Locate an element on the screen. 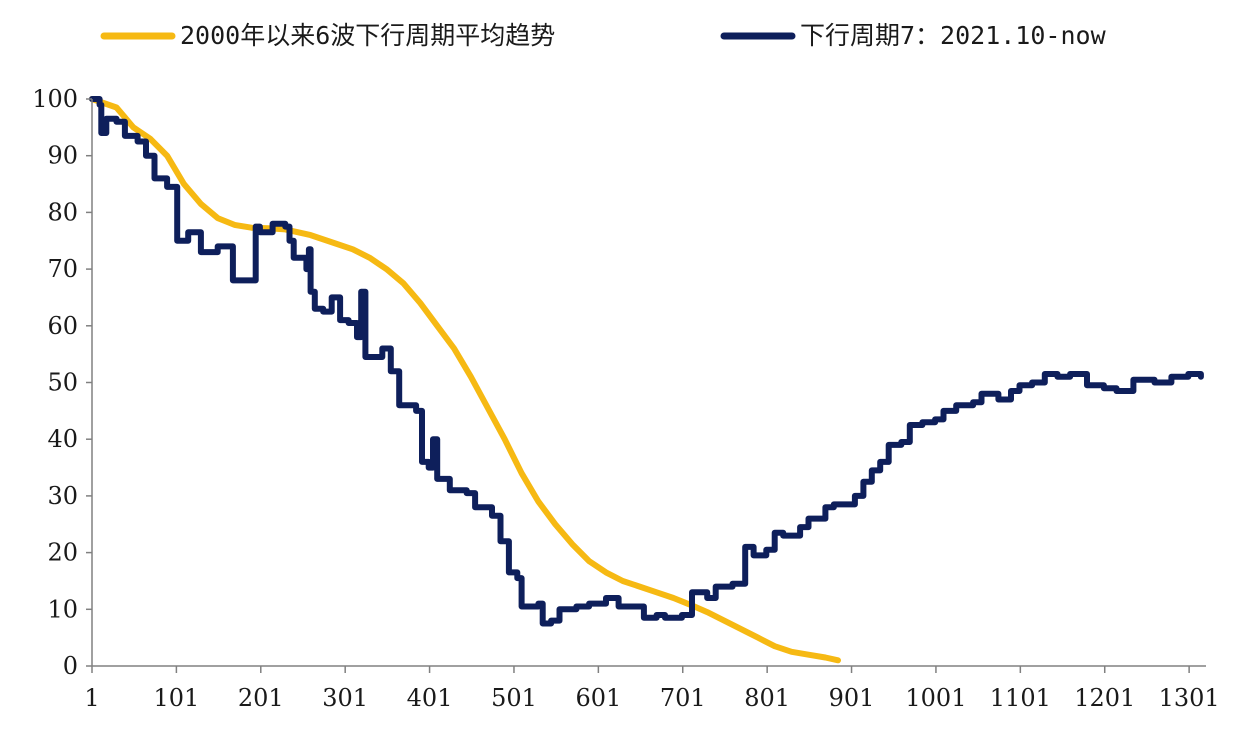 Image resolution: width=1239 pixels, height=729 pixels. x-tick-label: 901 is located at coordinates (852, 698).